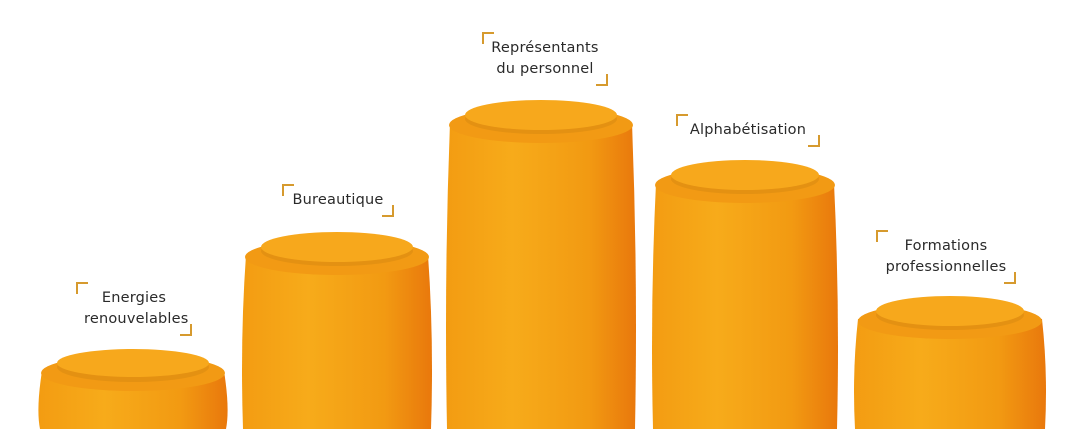 Image resolution: width=1080 pixels, height=429 pixels. What do you see at coordinates (337, 329) in the screenshot?
I see `pillar-bureautique` at bounding box center [337, 329].